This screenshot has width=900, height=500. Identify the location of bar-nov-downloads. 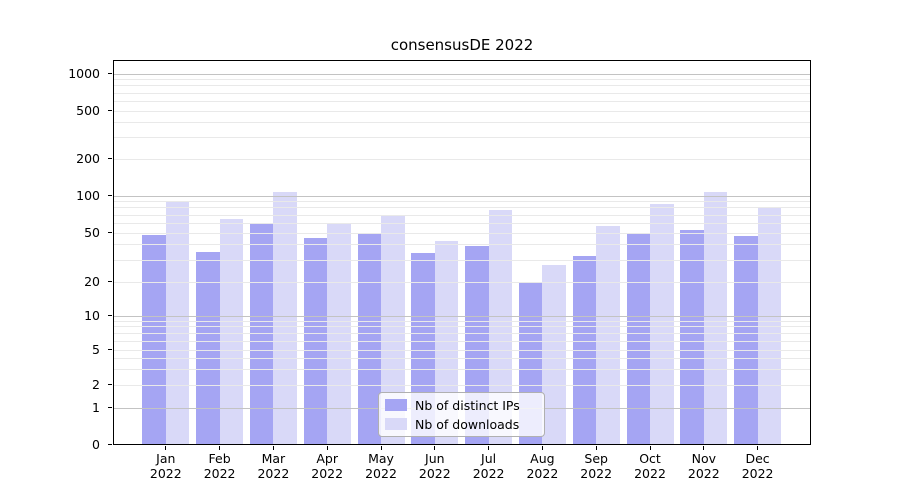
(715, 318).